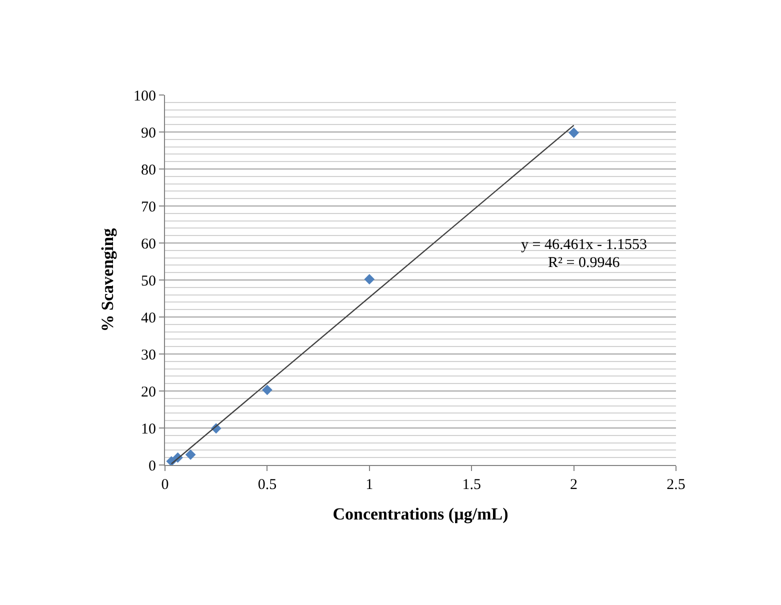 The width and height of the screenshot is (781, 605). Describe the element at coordinates (152, 466) in the screenshot. I see `y-tick-label: 0` at that location.